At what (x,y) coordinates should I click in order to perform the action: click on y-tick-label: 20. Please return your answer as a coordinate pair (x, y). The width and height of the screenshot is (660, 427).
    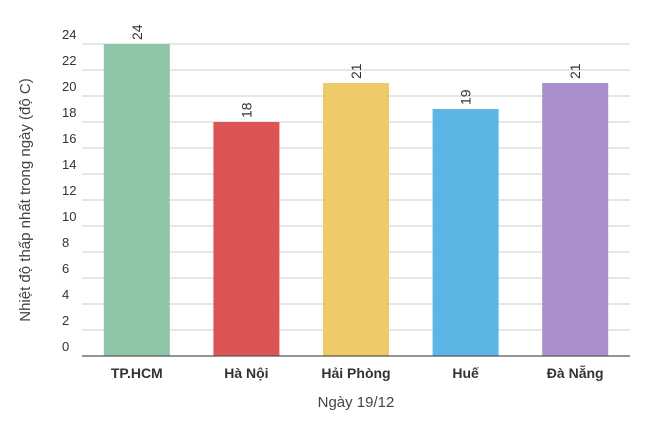
    Looking at the image, I should click on (69, 86).